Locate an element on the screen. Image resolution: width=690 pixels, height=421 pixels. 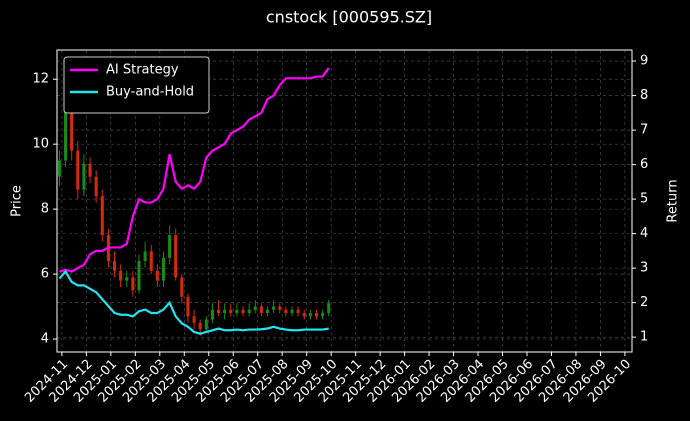
chart-title: cnstock [000595.SZ] is located at coordinates (349, 17).